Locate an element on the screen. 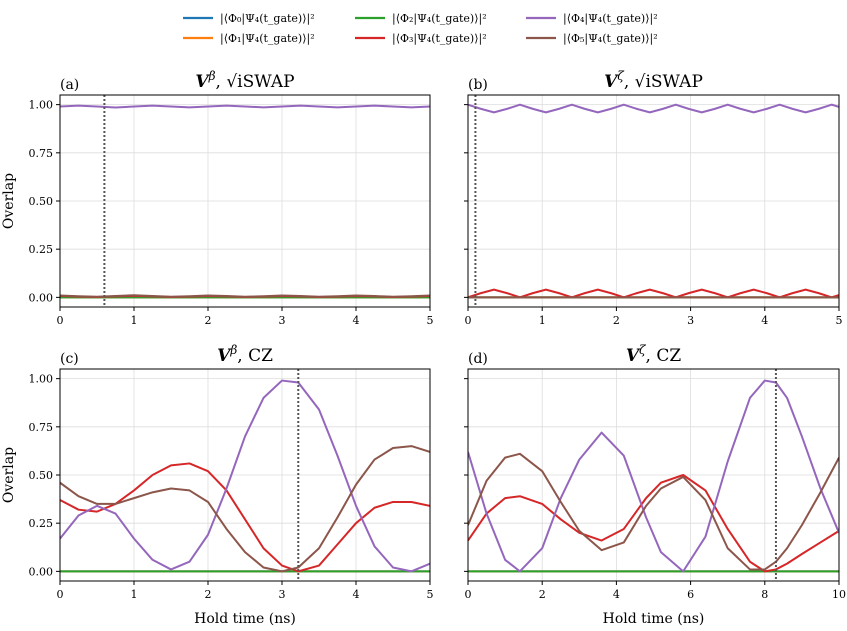  legend-label-phi2: |⟨Φ₂|Ψ₄(t_gate)⟩|² is located at coordinates (439, 19).